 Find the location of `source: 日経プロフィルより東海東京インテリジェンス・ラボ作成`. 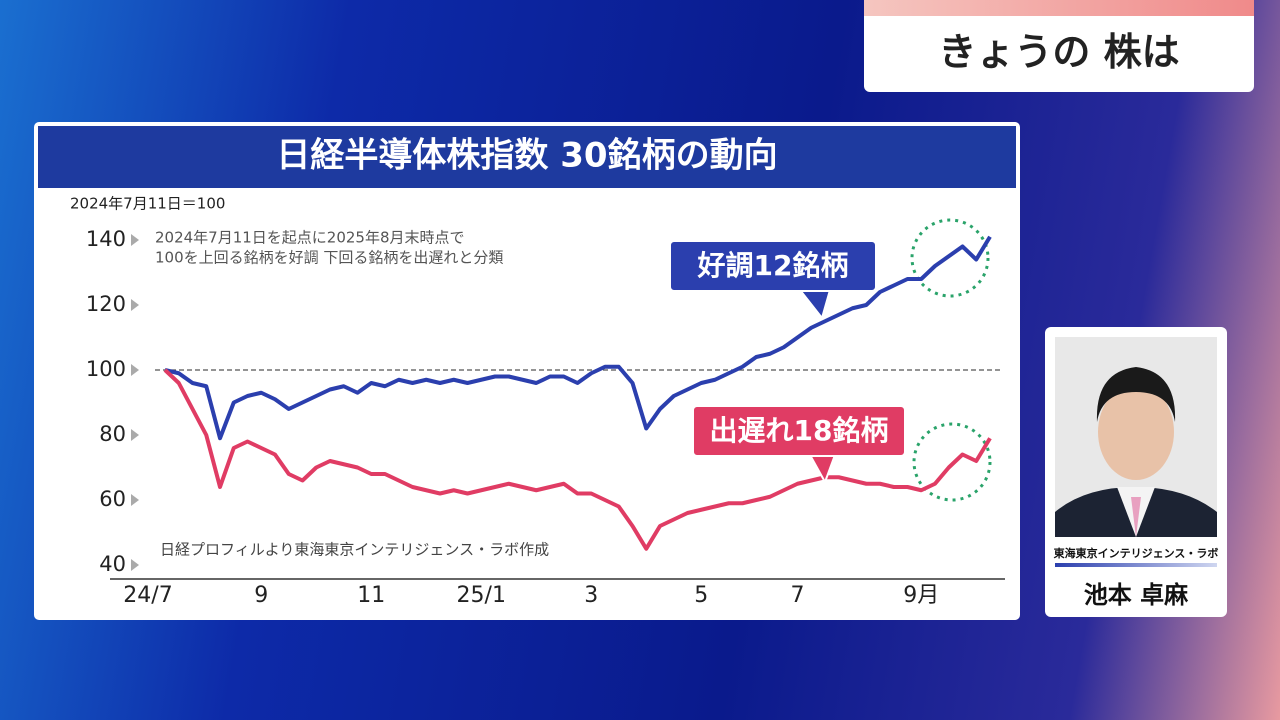

source: 日経プロフィルより東海東京インテリジェンス・ラボ作成 is located at coordinates (354, 550).